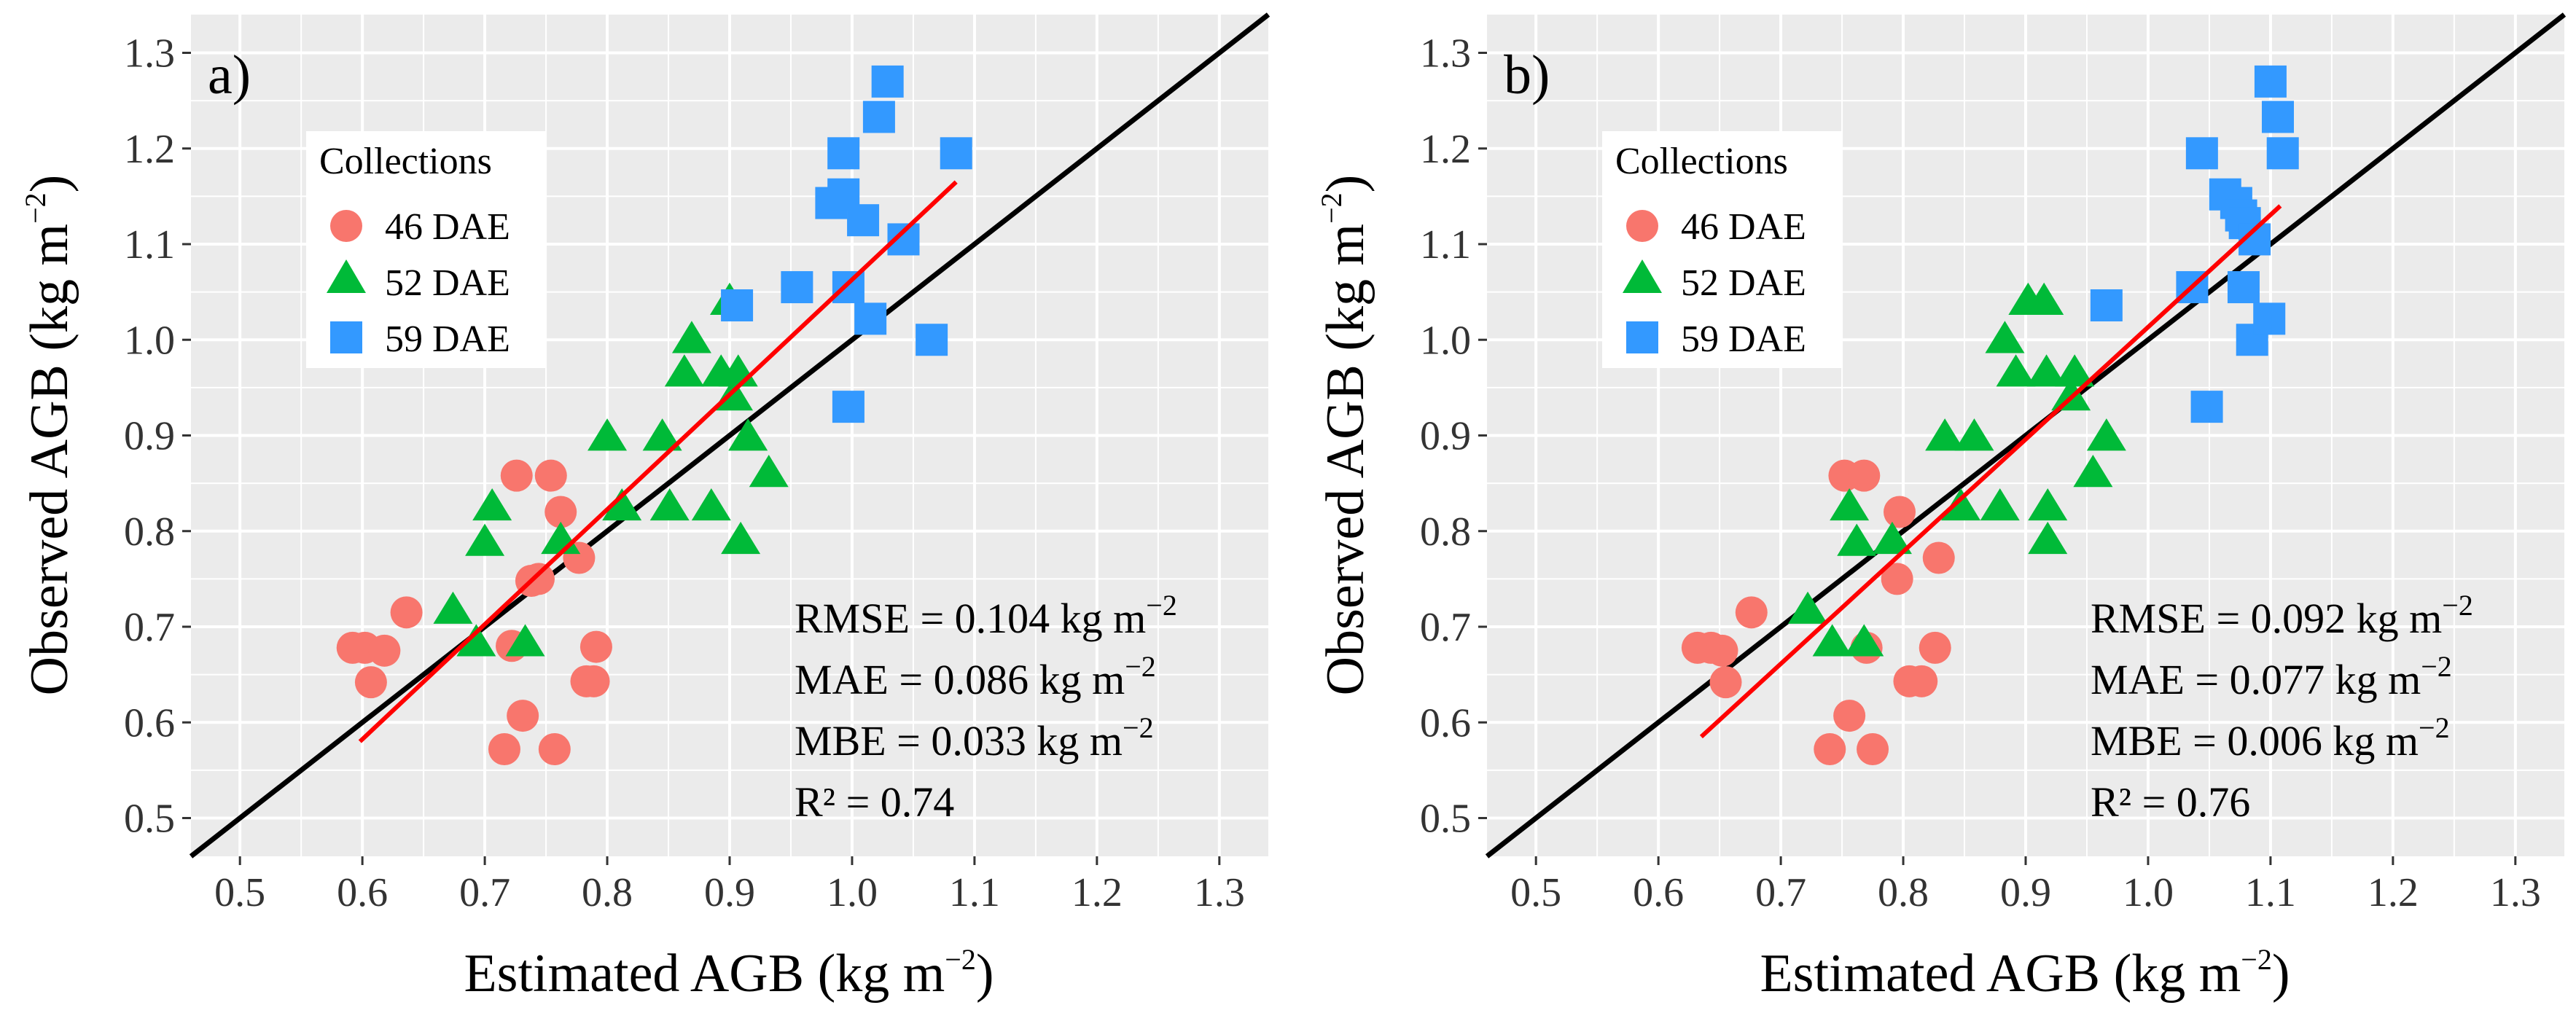 The width and height of the screenshot is (2576, 1013). I want to click on panel-b-y-tick-labels: 0.5 0.6 0.7 0.8 0.9 1.0 1.1 1.2 1.3, so click(1453, 436).